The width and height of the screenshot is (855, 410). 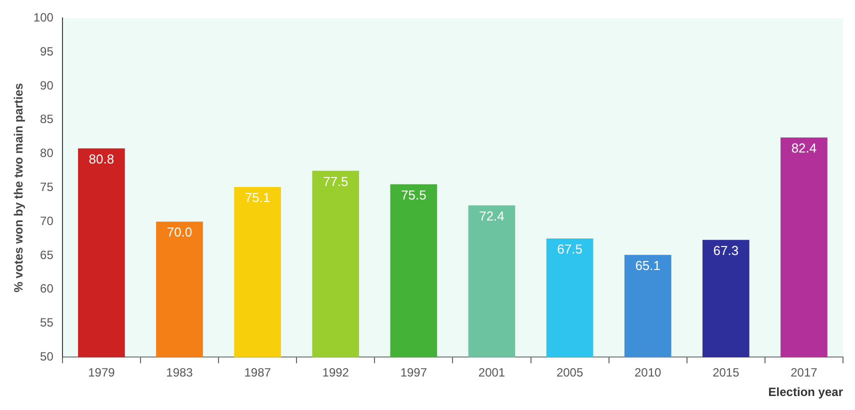 I want to click on y-tick-label: 80, so click(x=47, y=153).